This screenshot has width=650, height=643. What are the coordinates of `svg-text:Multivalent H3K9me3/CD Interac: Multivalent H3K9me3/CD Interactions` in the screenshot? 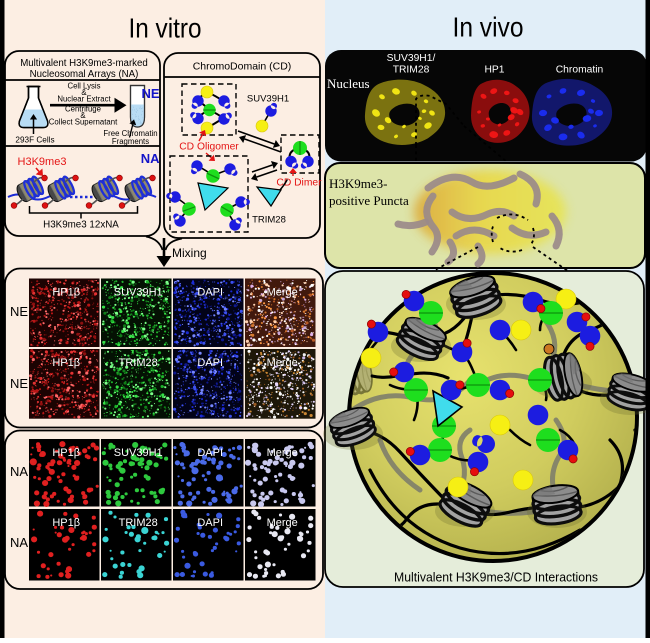 It's located at (496, 577).